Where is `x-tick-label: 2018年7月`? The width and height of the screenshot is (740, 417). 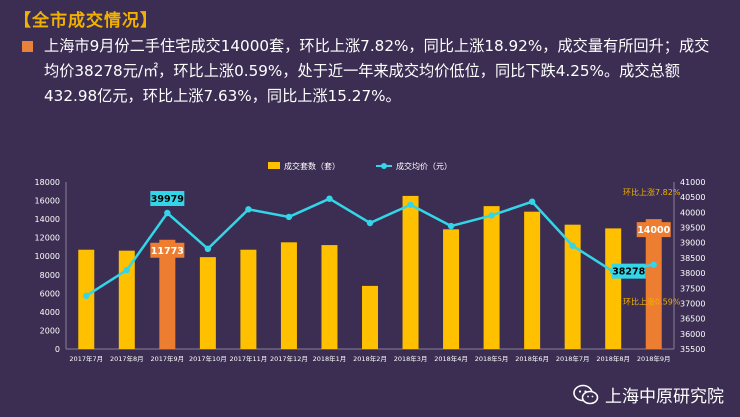 x-tick-label: 2018年7月 is located at coordinates (573, 358).